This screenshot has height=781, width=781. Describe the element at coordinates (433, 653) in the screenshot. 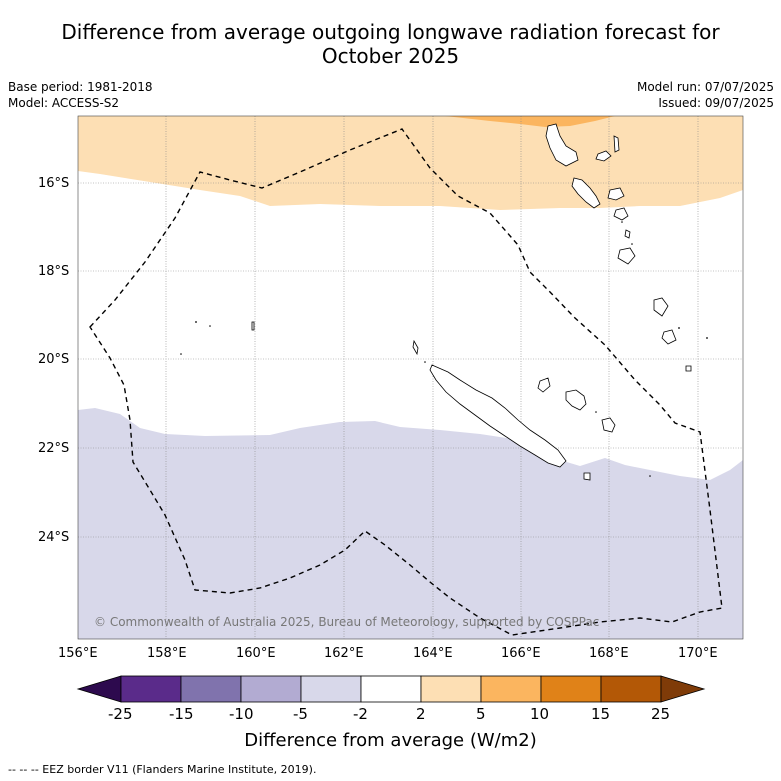

I see `lon-label: 164°E` at that location.